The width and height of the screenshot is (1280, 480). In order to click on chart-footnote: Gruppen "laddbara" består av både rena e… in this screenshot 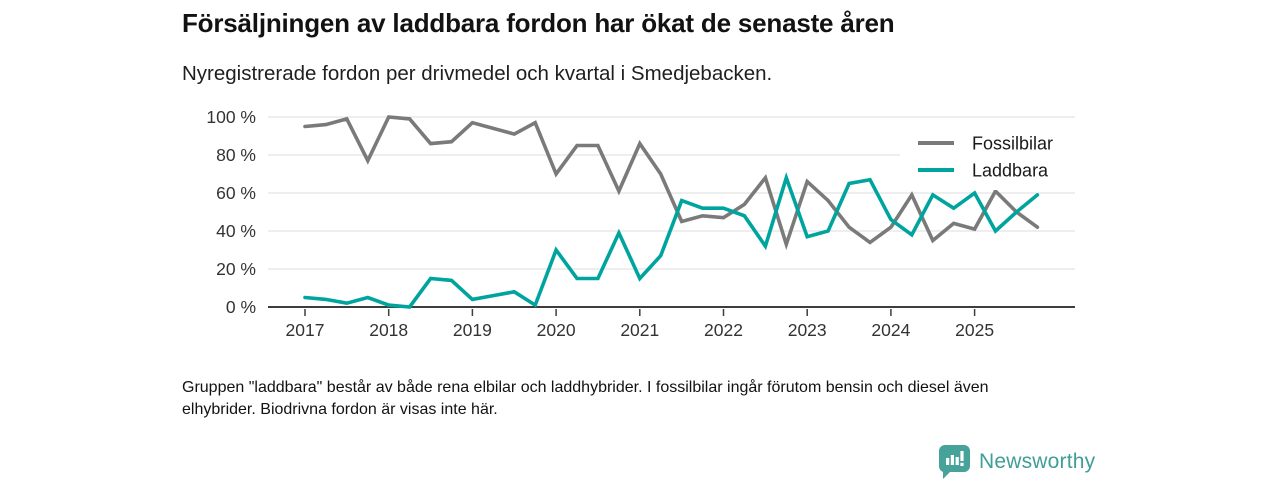, I will do `click(585, 399)`.